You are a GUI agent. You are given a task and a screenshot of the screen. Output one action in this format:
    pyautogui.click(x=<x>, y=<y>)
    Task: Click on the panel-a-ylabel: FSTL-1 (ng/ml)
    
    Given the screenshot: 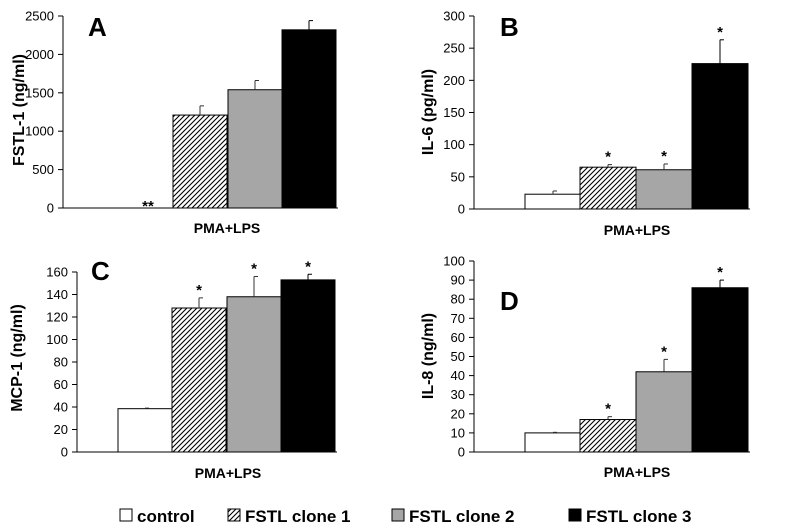 What is the action you would take?
    pyautogui.click(x=19, y=110)
    